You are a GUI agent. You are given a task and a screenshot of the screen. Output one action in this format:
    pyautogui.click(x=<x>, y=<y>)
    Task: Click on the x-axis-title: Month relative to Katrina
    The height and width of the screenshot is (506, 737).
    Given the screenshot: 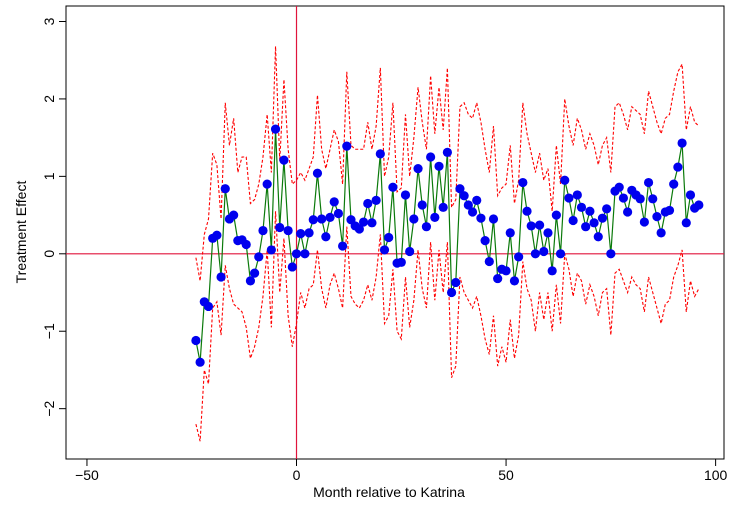 What is the action you would take?
    pyautogui.click(x=389, y=492)
    